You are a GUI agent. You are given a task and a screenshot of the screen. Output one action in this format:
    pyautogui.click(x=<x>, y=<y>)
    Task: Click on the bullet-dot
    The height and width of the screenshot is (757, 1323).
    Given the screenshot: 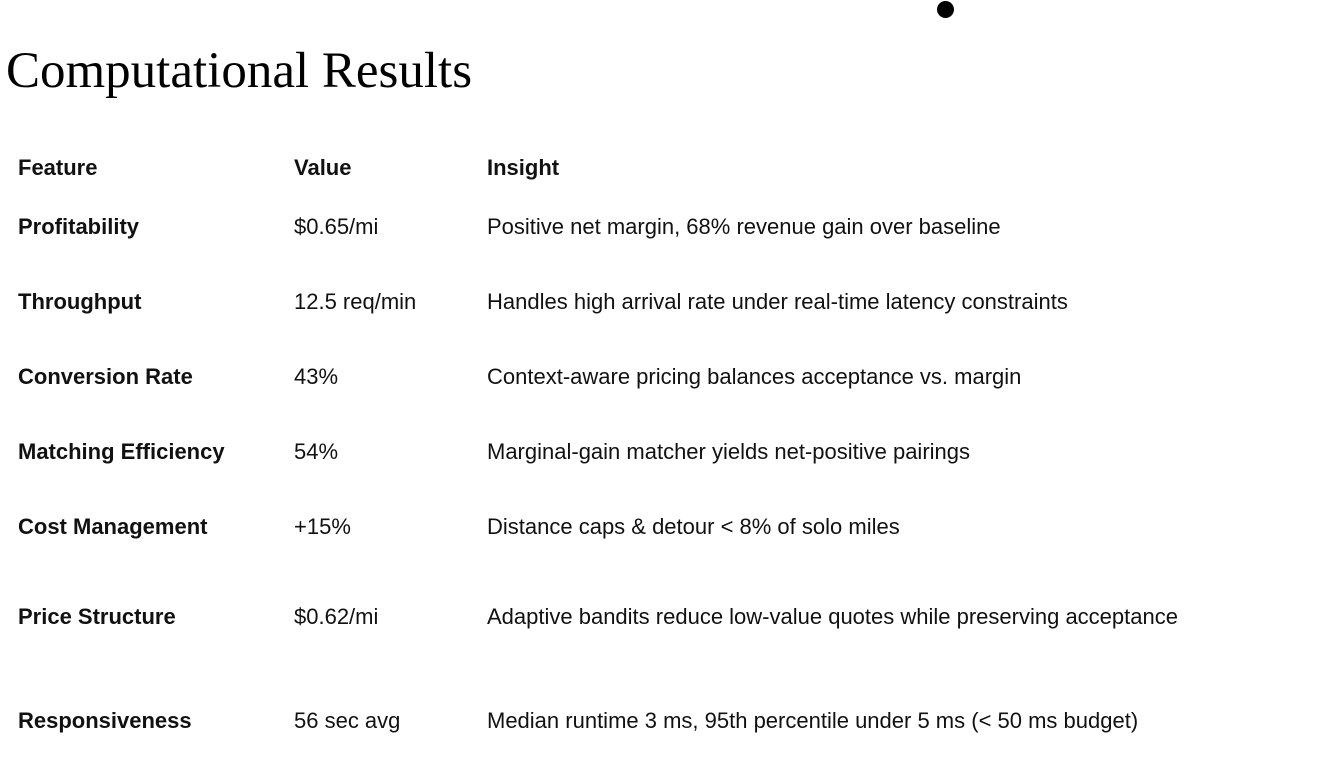 What is the action you would take?
    pyautogui.click(x=945, y=9)
    